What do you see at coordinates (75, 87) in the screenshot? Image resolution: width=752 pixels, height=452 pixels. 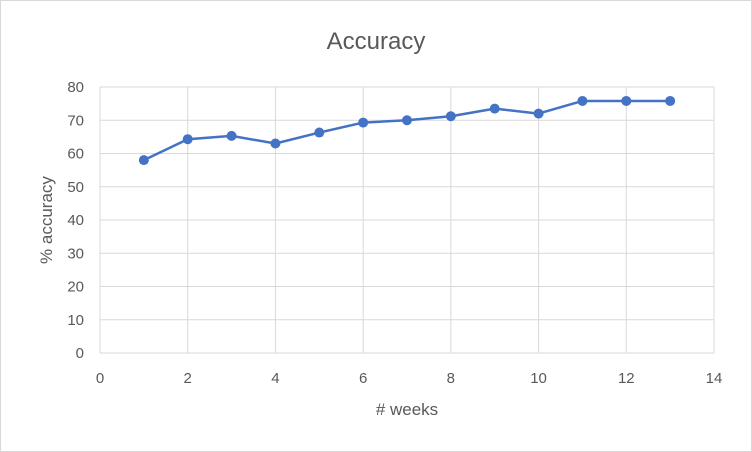 I see `y-tick-label: 80` at bounding box center [75, 87].